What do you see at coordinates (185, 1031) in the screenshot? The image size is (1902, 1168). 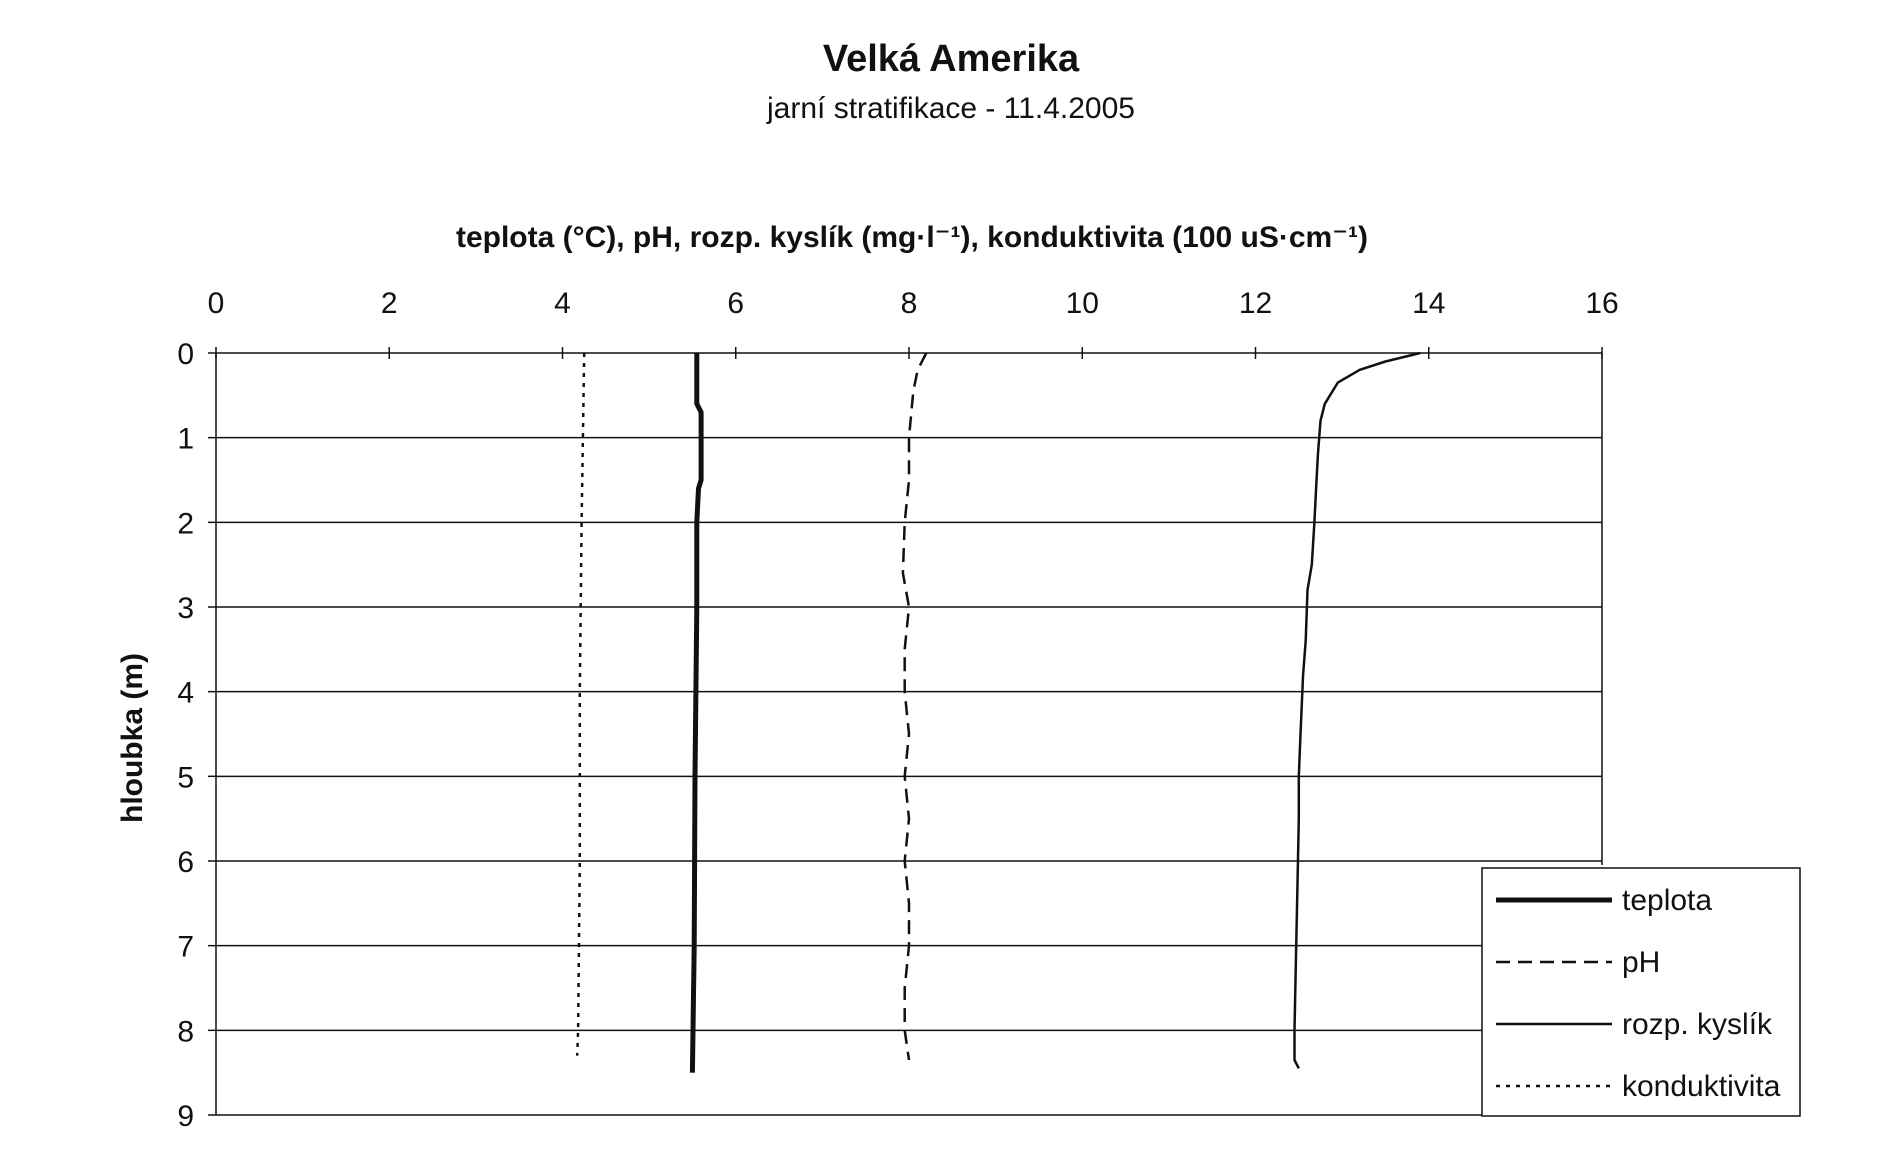 I see `y-tick-label-8: 8` at bounding box center [185, 1031].